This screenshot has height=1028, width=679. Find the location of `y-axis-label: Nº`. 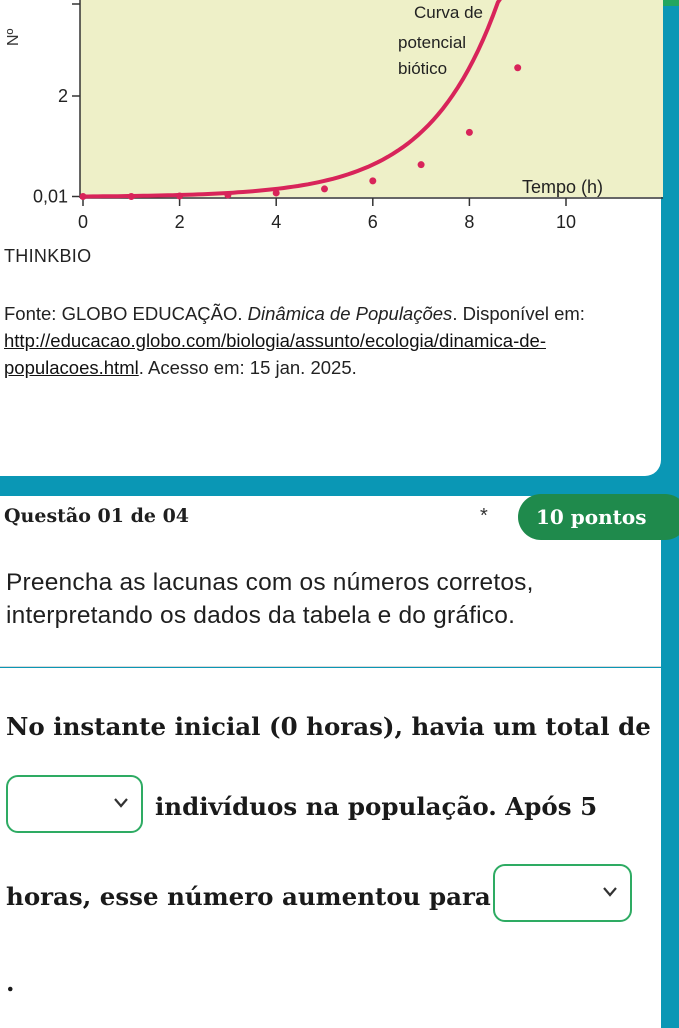

y-axis-label: Nº is located at coordinates (13, 37).